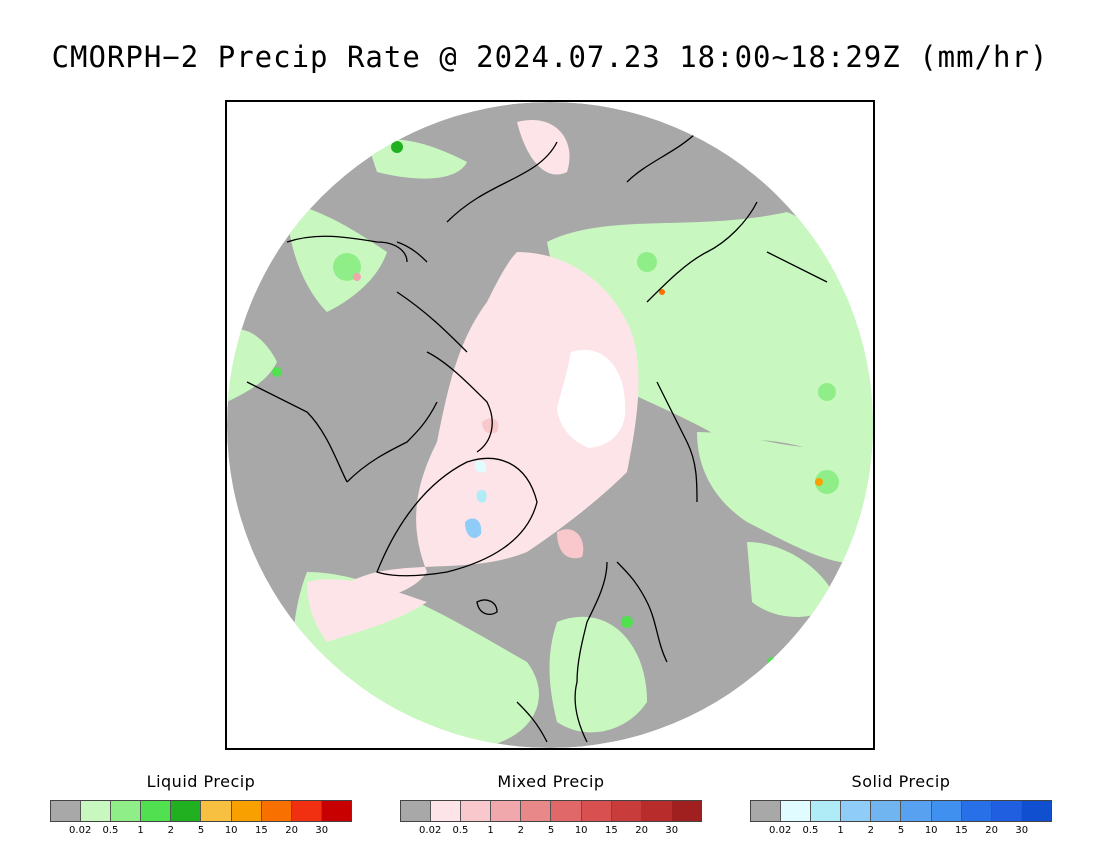 The image size is (1100, 850). I want to click on polar-no-data-gap, so click(591, 398).